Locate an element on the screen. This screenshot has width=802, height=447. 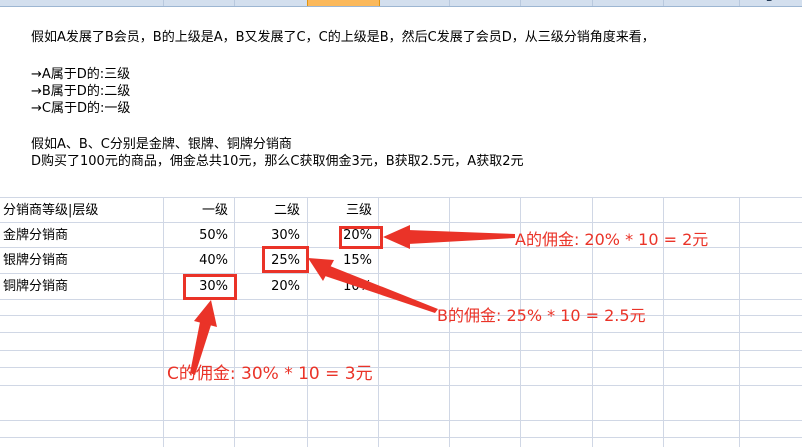
cell-bronze-l3: 10% is located at coordinates (357, 286).